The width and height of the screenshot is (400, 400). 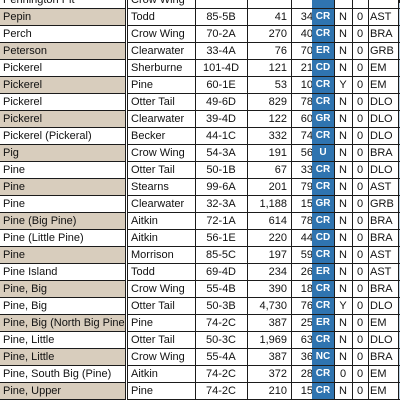 I want to click on max-depth-cell: 25, so click(x=302, y=323).